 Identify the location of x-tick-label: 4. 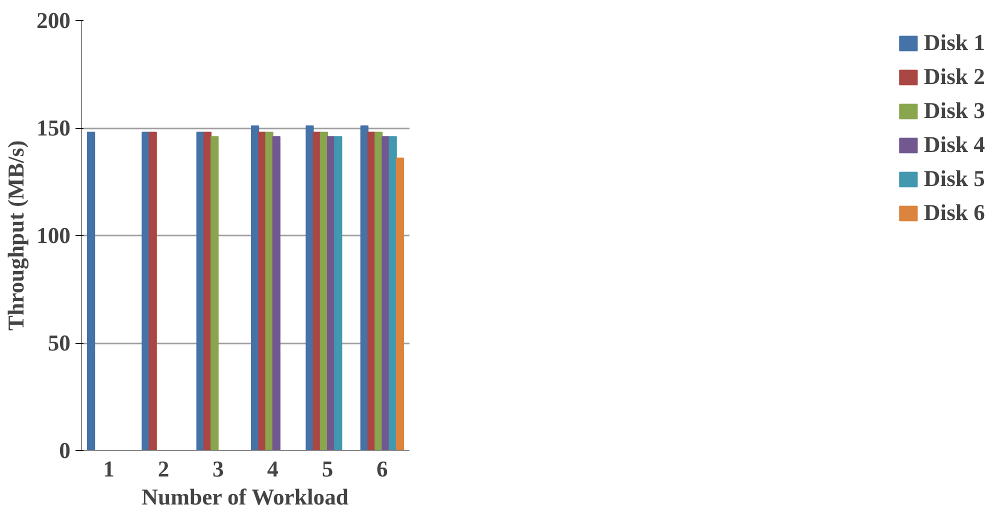
(272, 469).